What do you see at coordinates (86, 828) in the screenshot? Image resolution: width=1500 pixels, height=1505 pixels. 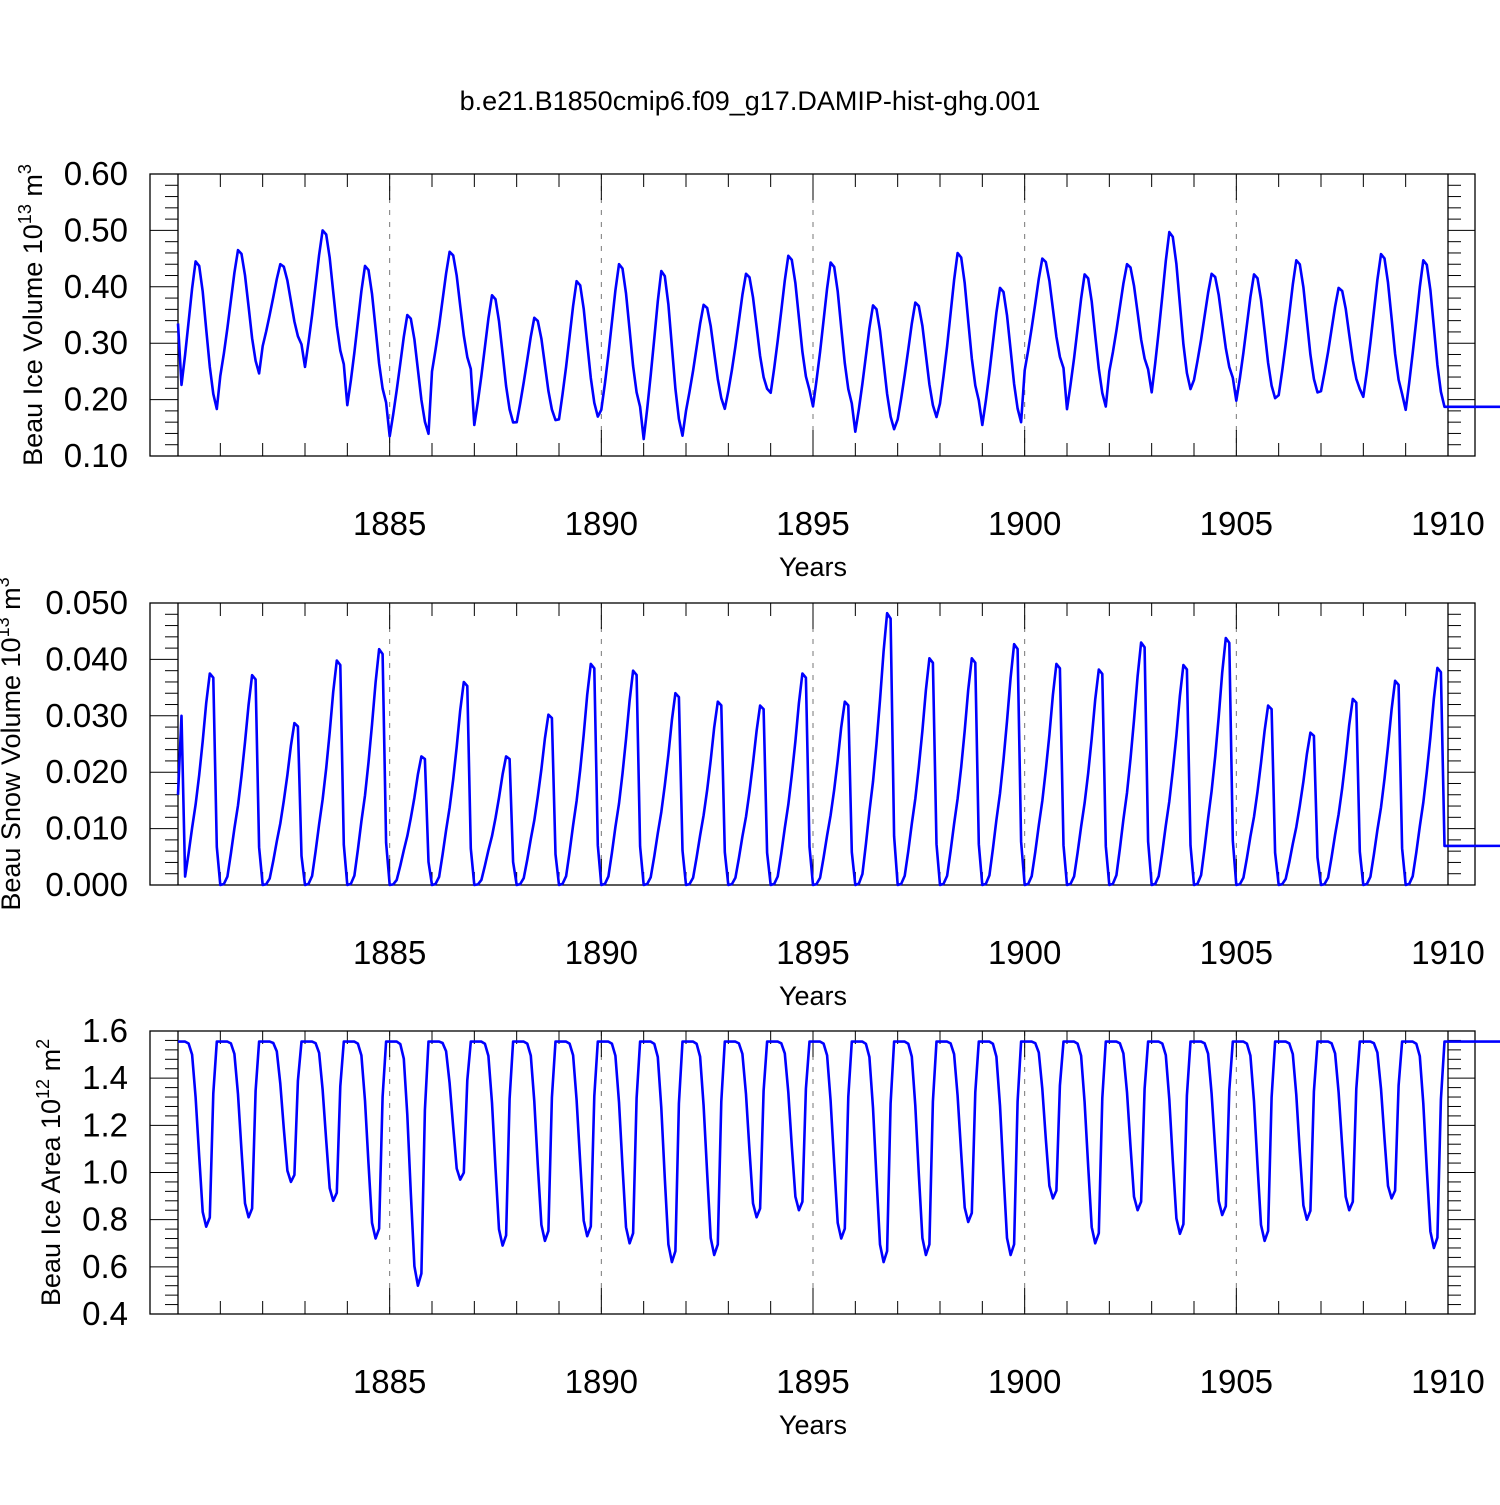 I see `y-tick-label: 0.010` at bounding box center [86, 828].